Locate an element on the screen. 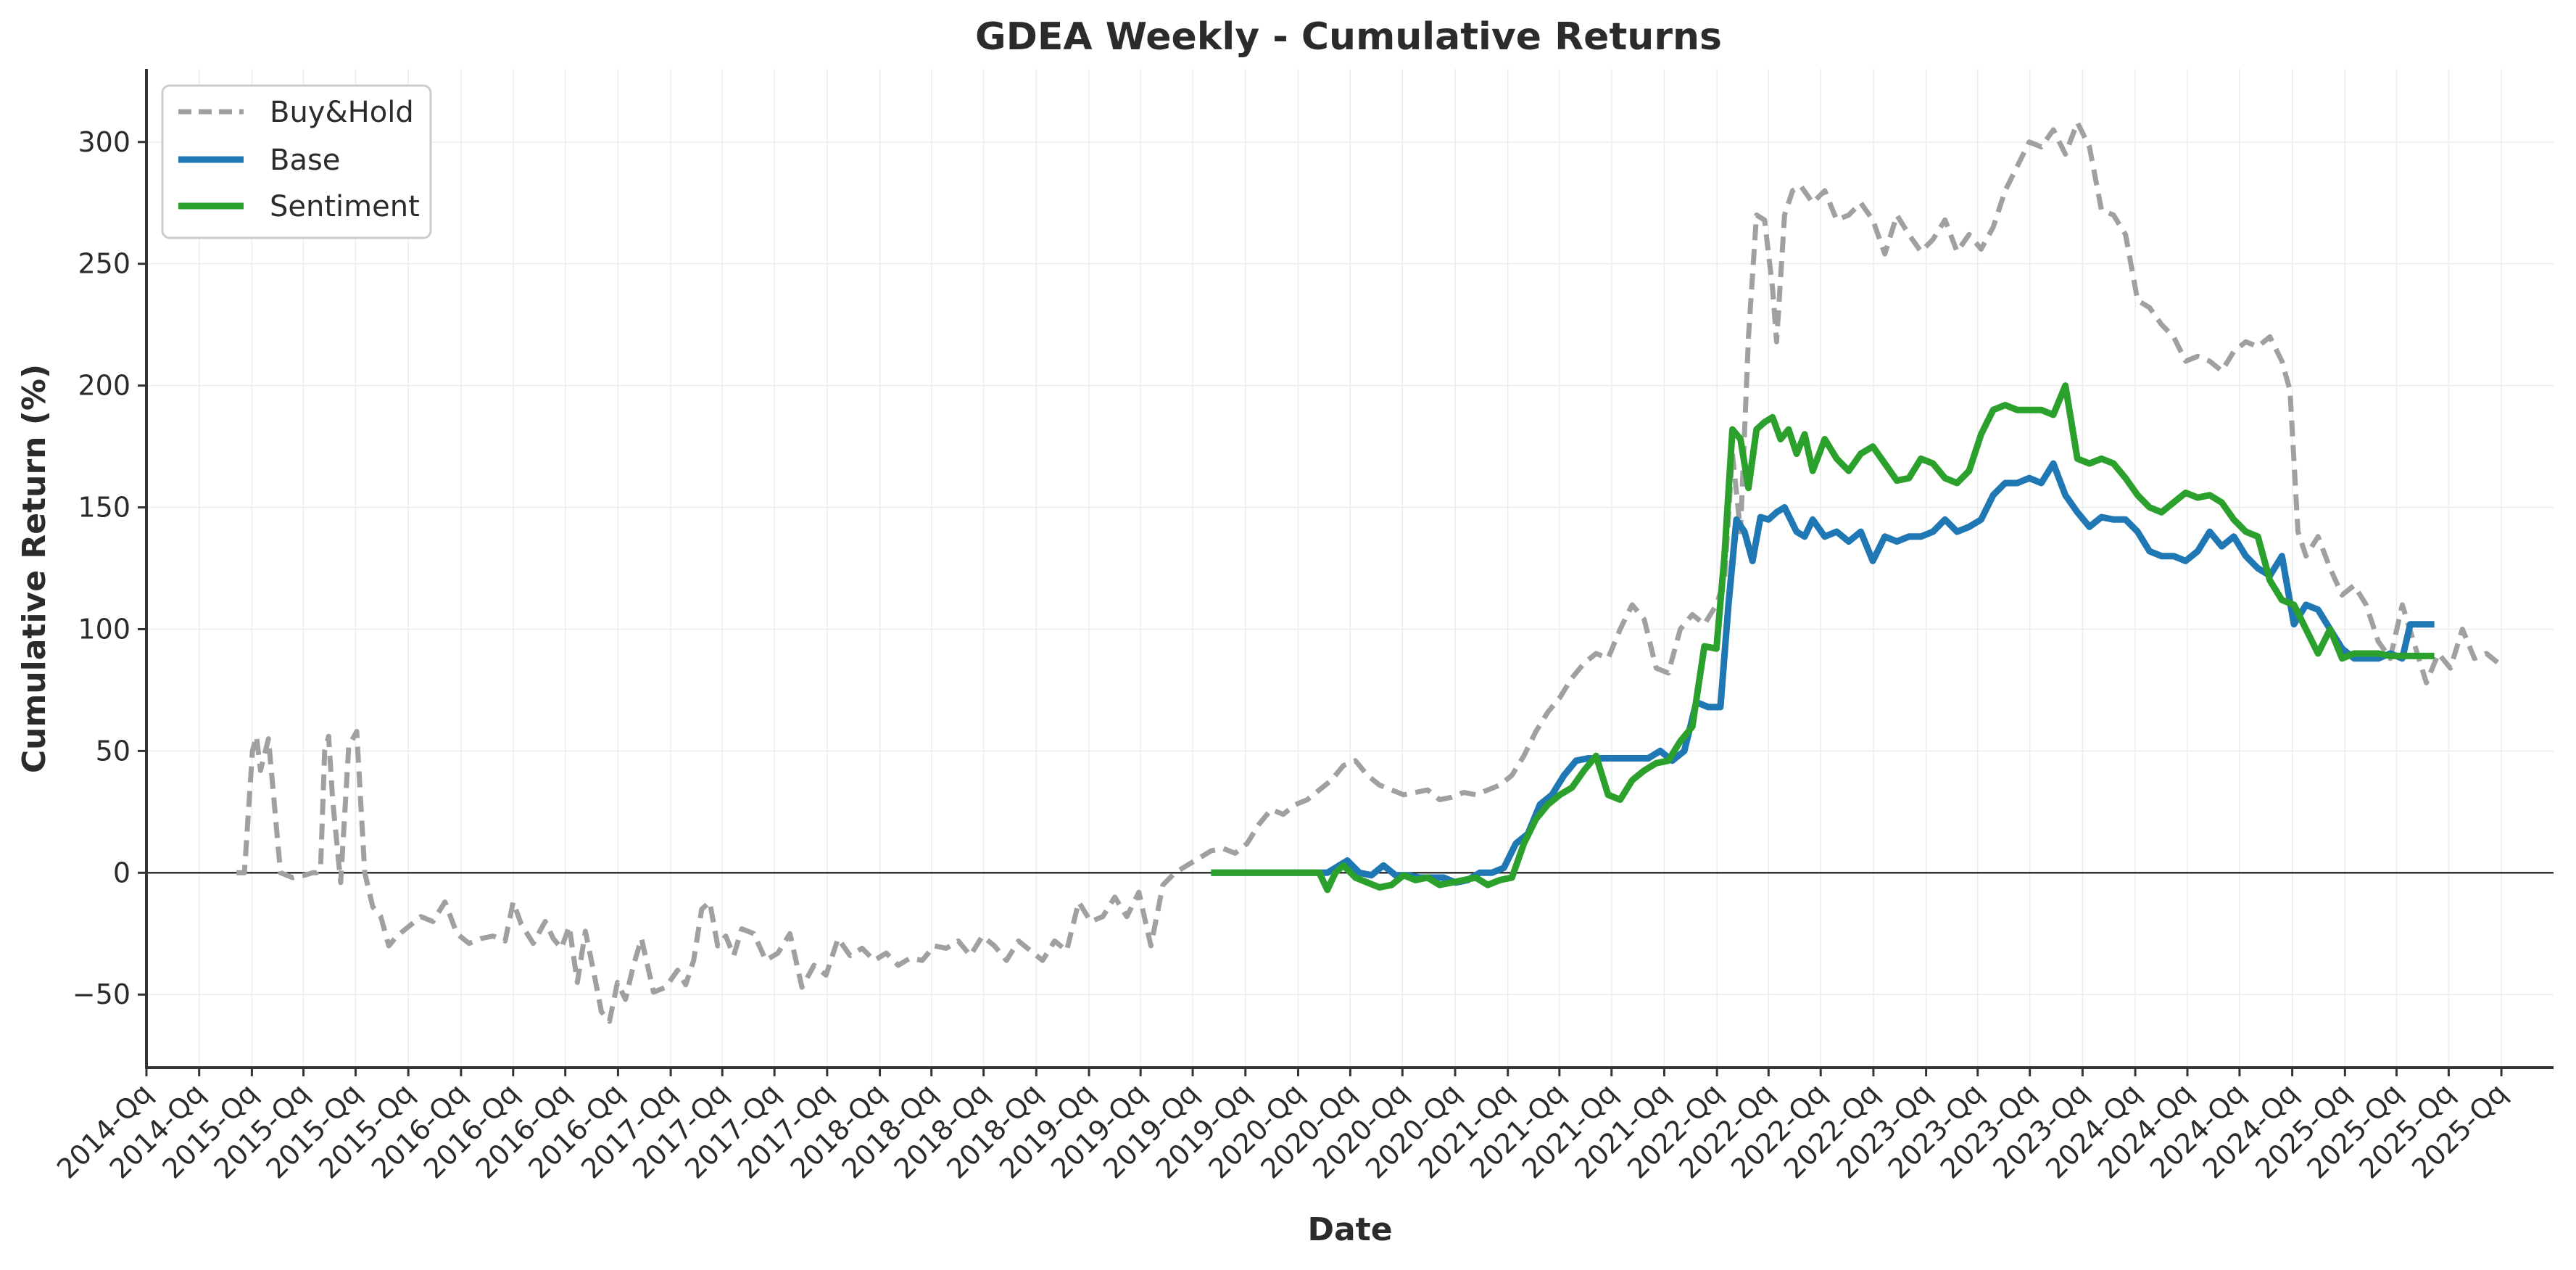 This screenshot has height=1270, width=2576. y-tick-label: 300 is located at coordinates (105, 142).